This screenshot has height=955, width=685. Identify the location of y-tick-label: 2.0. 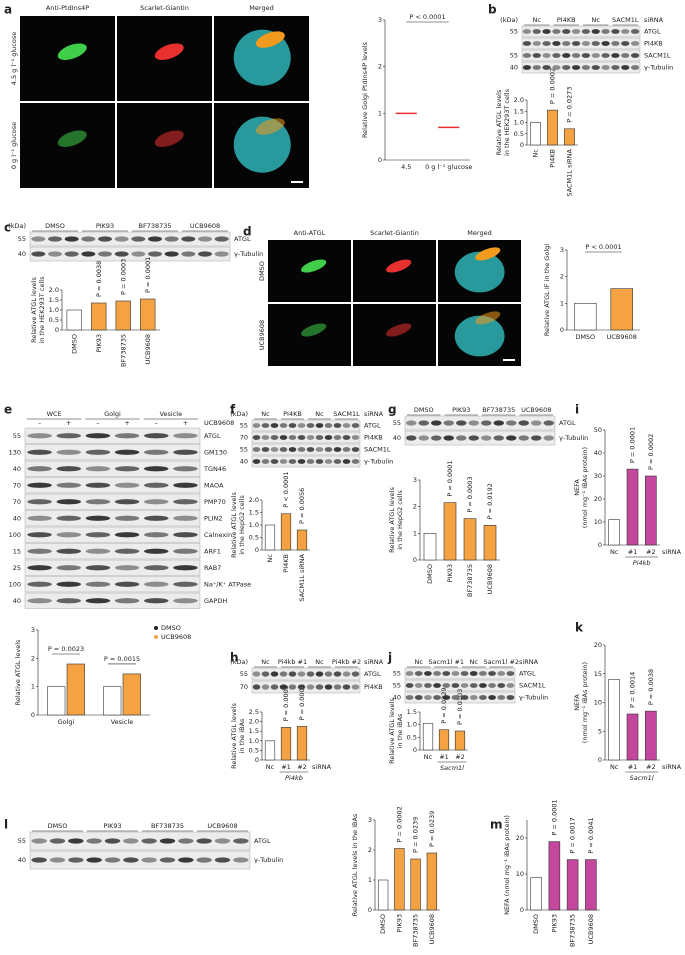
(254, 722).